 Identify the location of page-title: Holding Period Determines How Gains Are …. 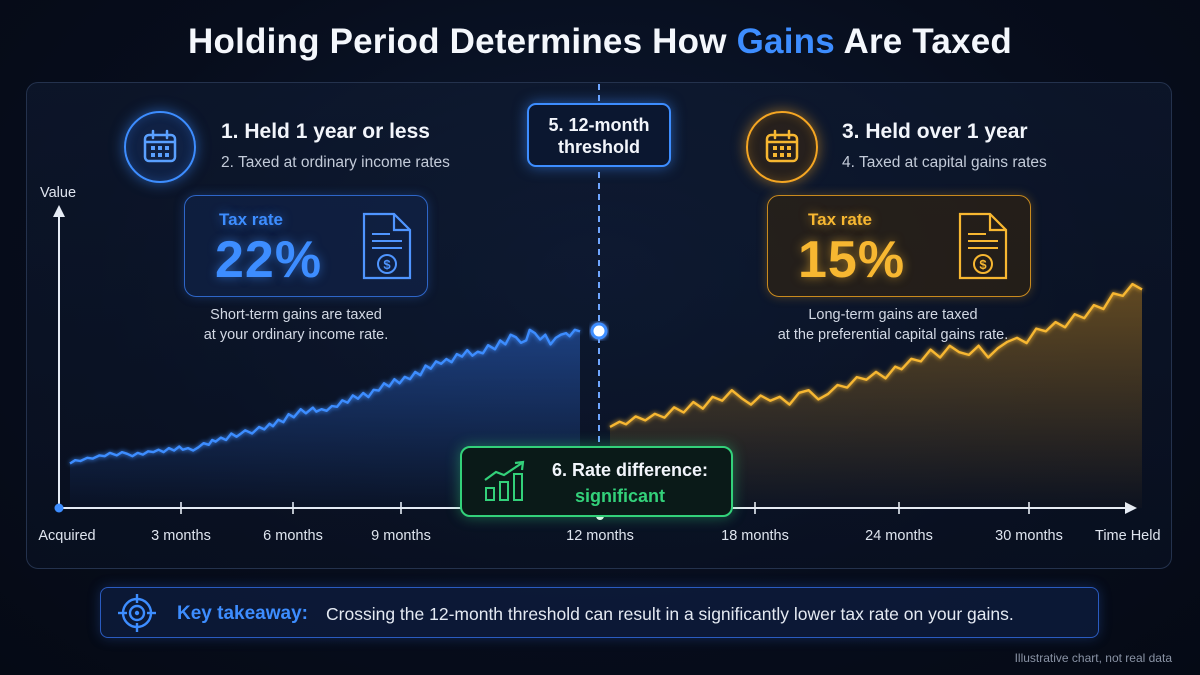
(600, 41).